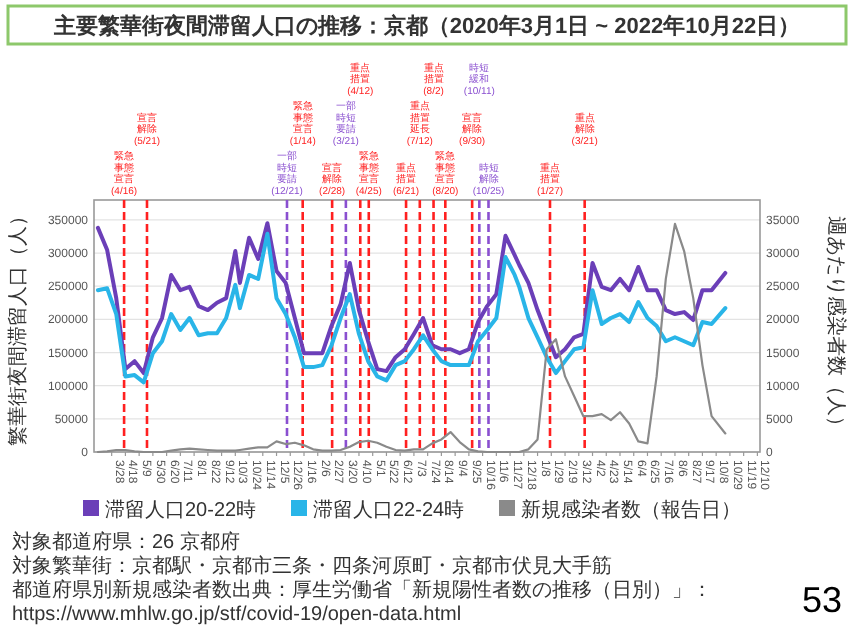 This screenshot has height=640, width=854. Describe the element at coordinates (631, 510) in the screenshot. I see `legend-label: 新規感染者数（報告日）` at that location.